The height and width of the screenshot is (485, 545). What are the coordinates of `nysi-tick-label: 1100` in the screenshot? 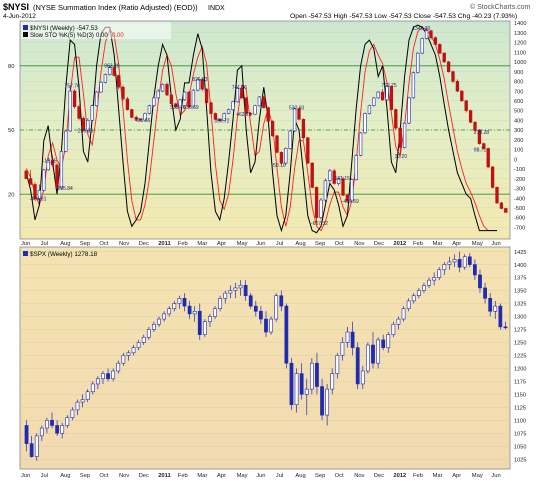 It's located at (520, 53).